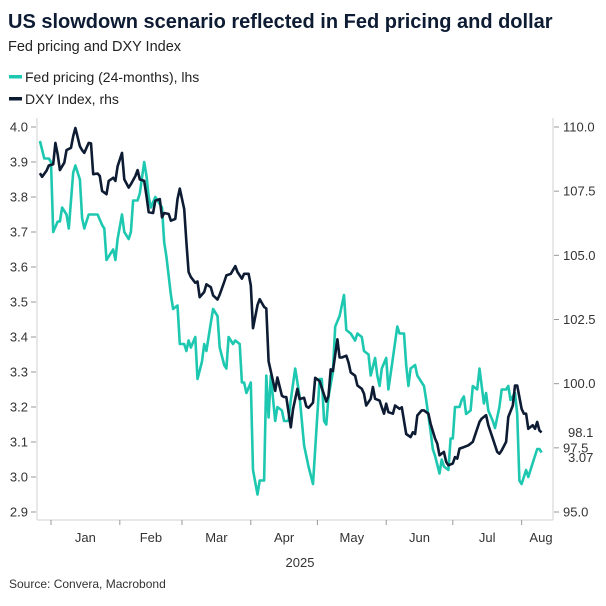 The width and height of the screenshot is (606, 606). Describe the element at coordinates (19, 197) in the screenshot. I see `left-tick-label: 3.8` at that location.